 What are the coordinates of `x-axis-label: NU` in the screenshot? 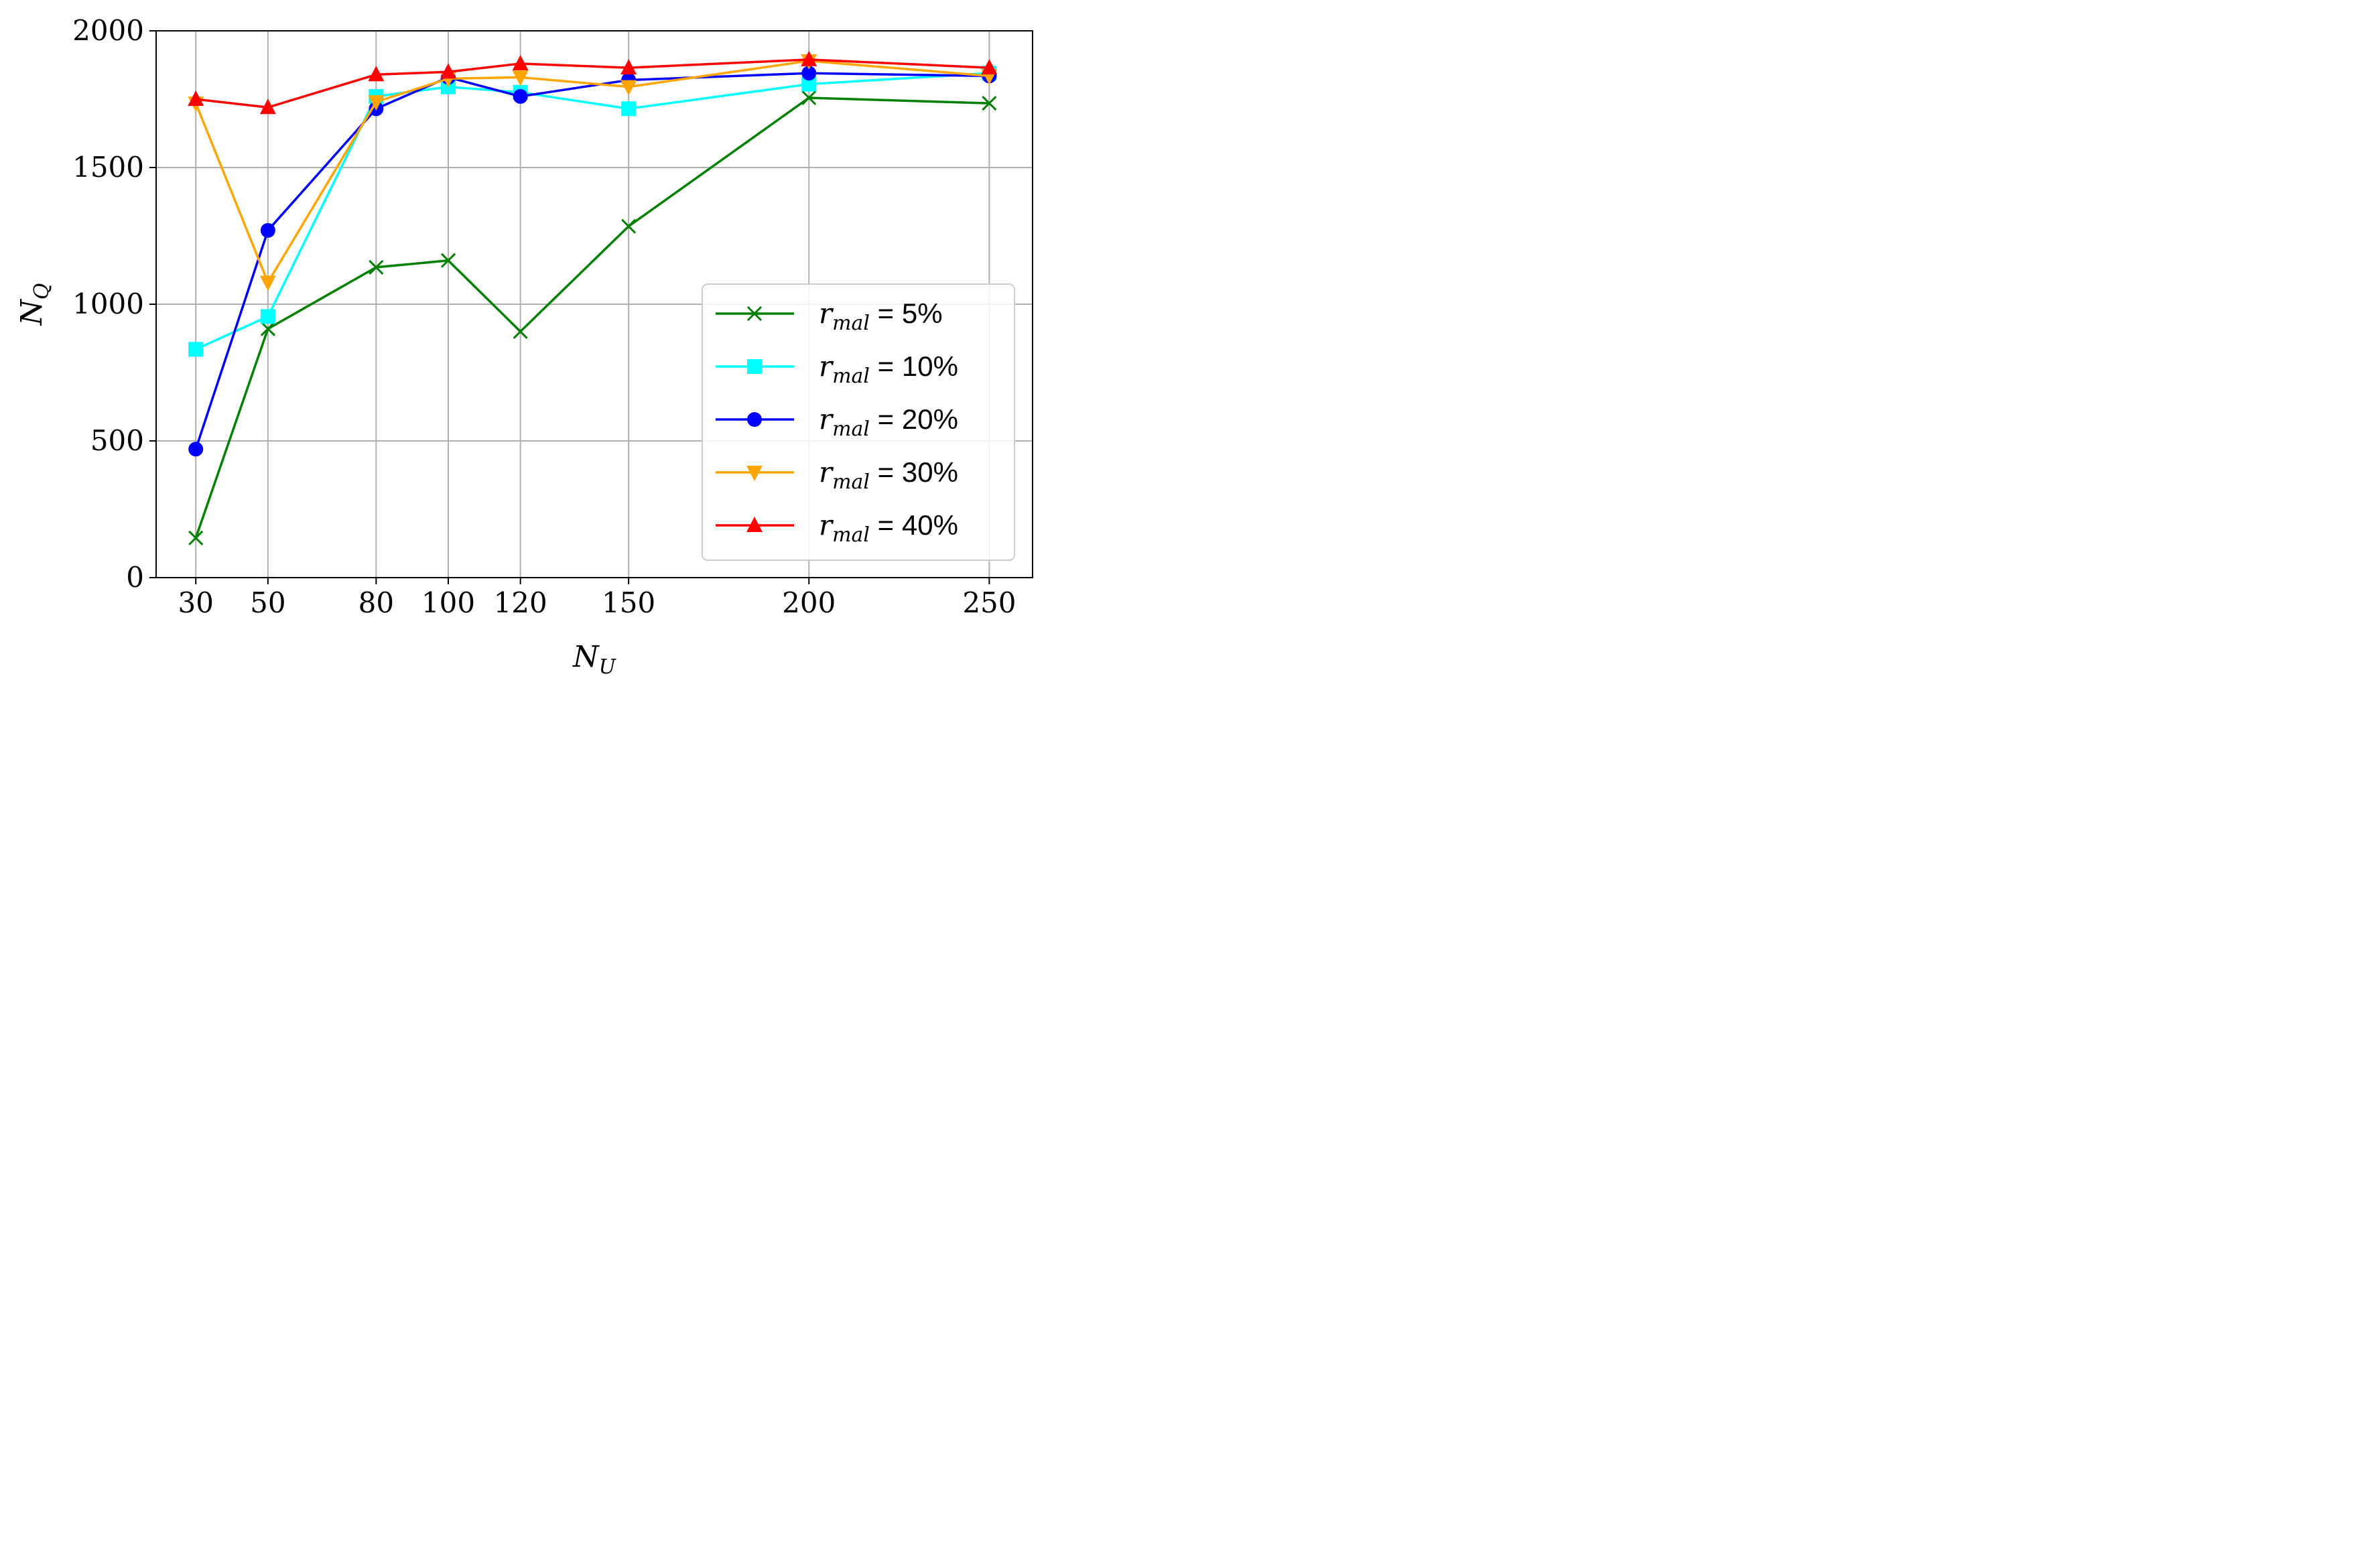 It's located at (594, 659).